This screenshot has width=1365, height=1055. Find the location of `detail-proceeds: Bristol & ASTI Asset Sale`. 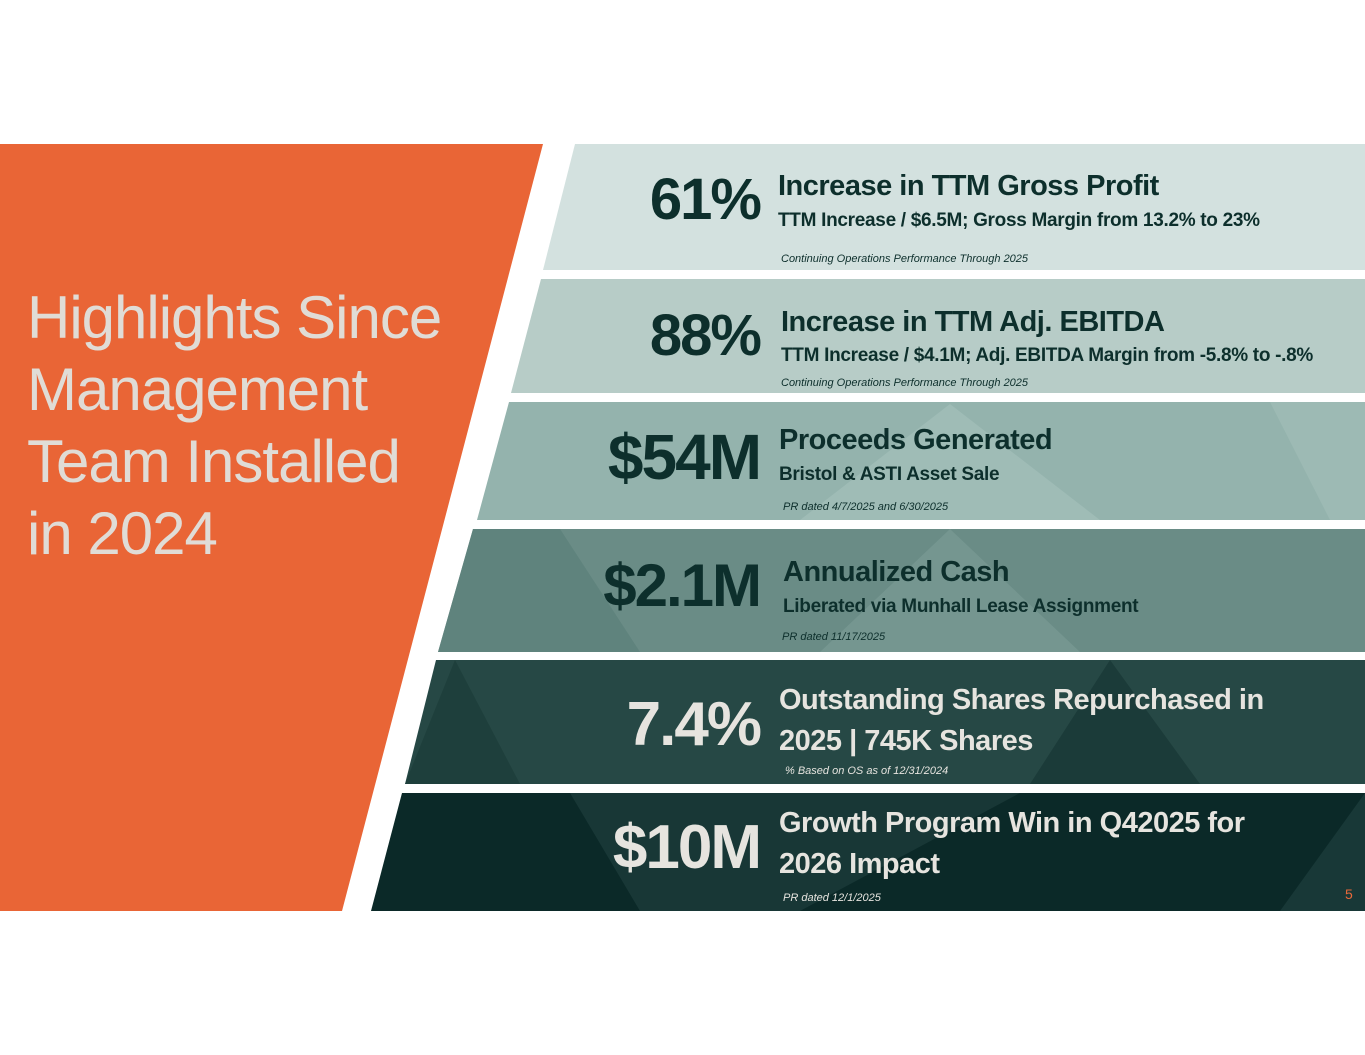

detail-proceeds: Bristol & ASTI Asset Sale is located at coordinates (889, 474).